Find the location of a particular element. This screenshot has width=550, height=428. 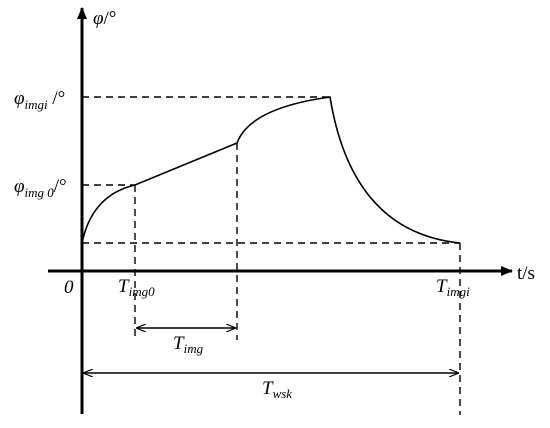

interval-label: Twsk is located at coordinates (277, 389).